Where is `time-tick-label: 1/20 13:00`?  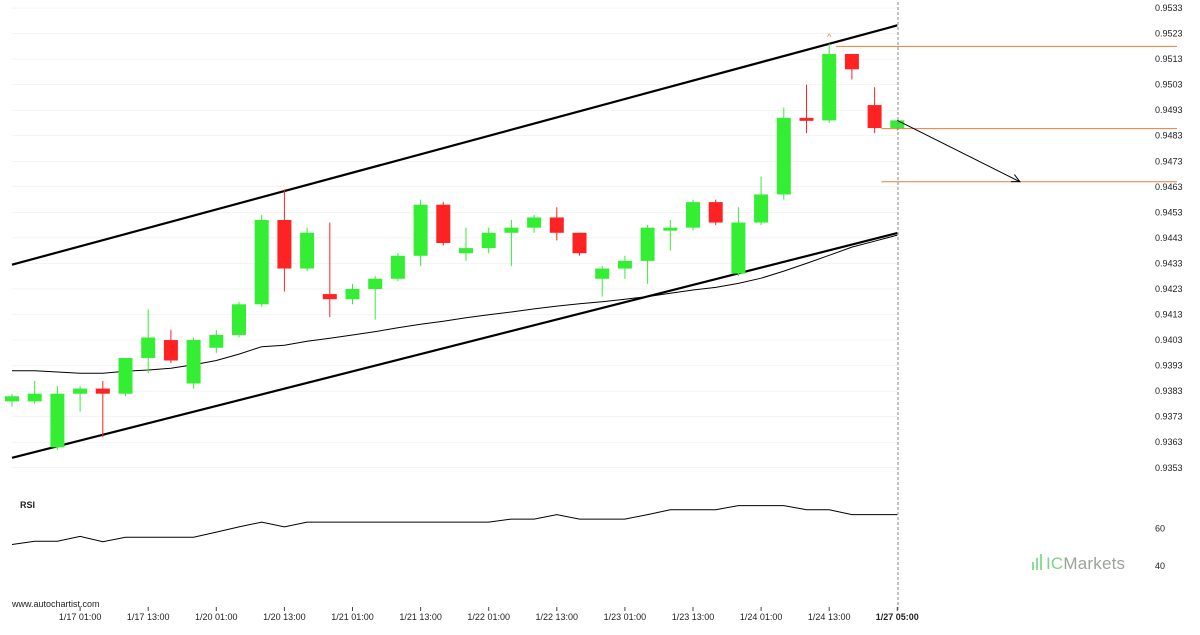 time-tick-label: 1/20 13:00 is located at coordinates (284, 617).